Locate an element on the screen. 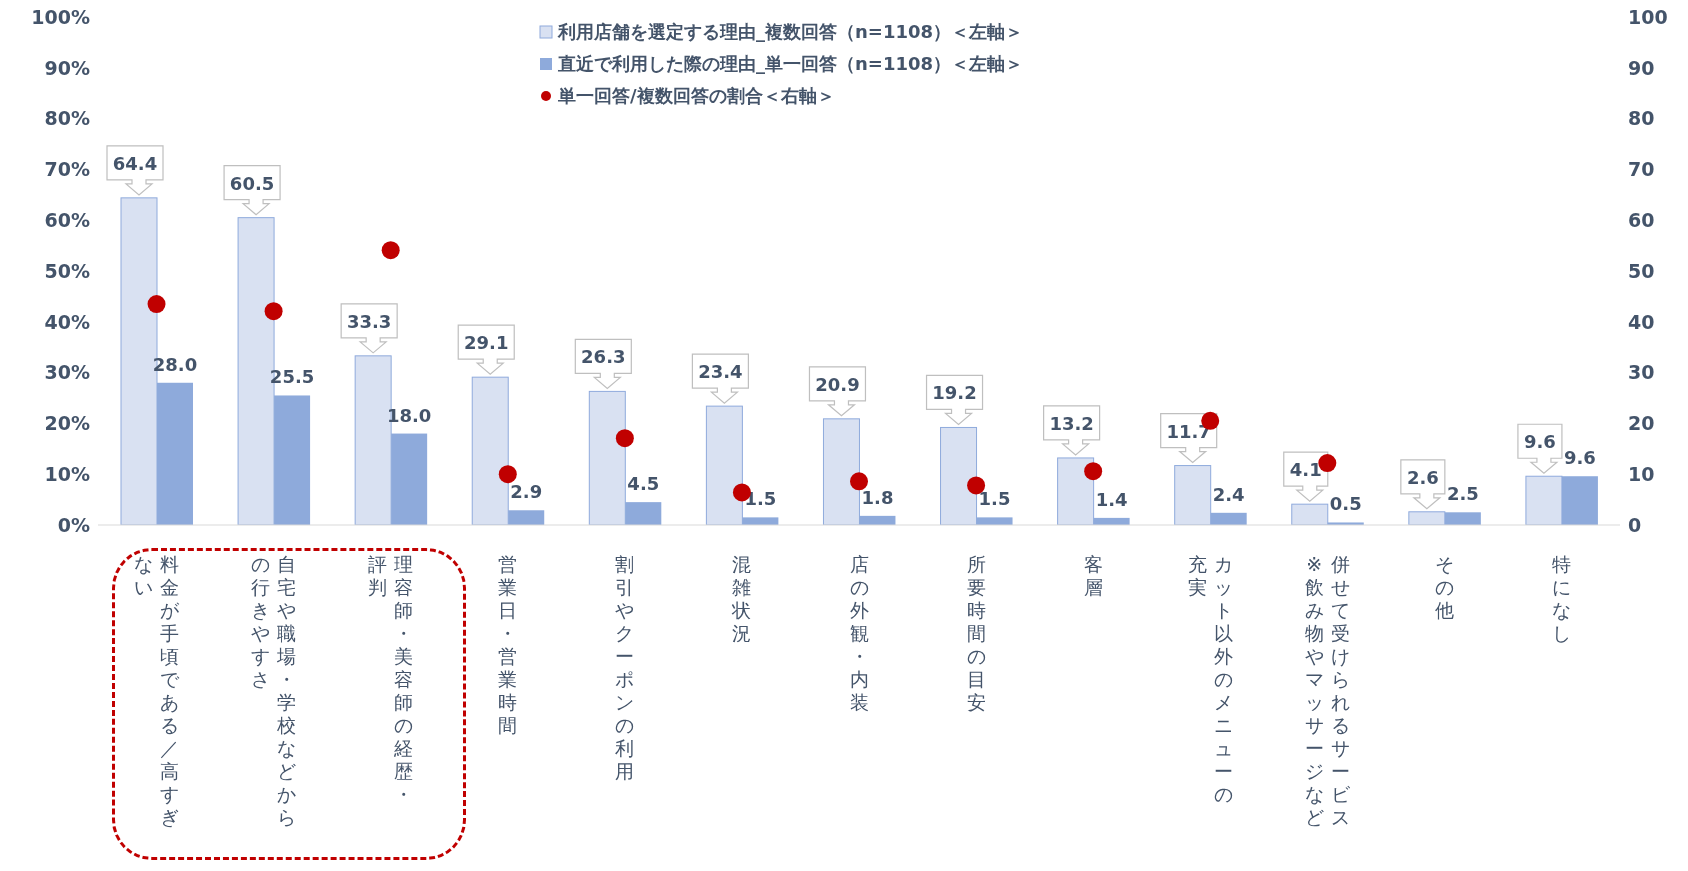 The width and height of the screenshot is (1688, 871). y2-tick-label: 70 is located at coordinates (1641, 169).